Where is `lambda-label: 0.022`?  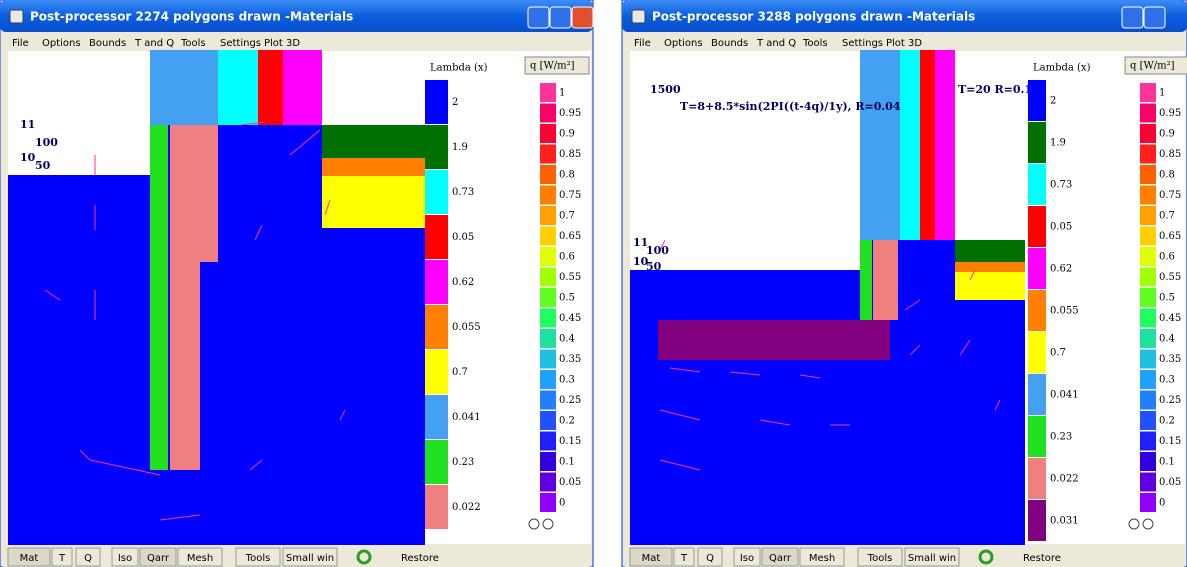 lambda-label: 0.022 is located at coordinates (466, 507).